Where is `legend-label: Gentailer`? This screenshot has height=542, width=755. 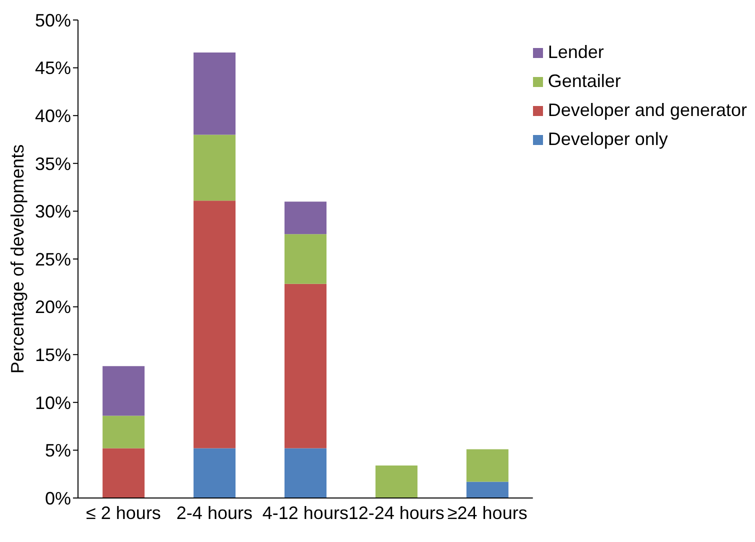 legend-label: Gentailer is located at coordinates (584, 81).